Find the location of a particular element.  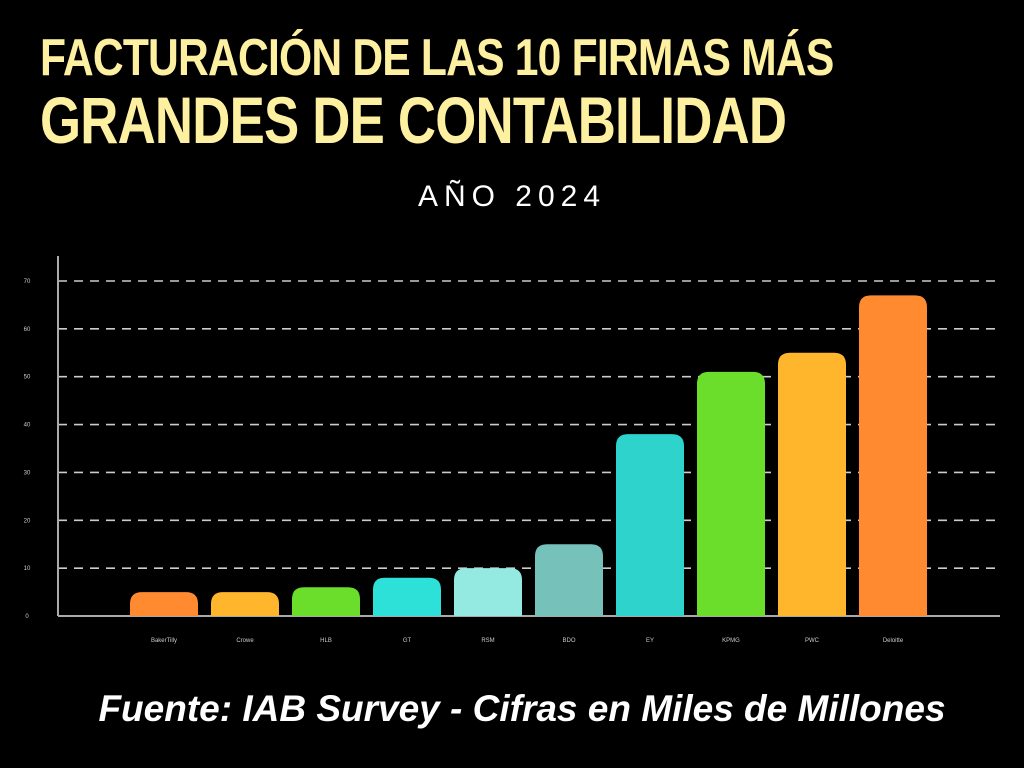

x-tick-label: PWC is located at coordinates (812, 641).